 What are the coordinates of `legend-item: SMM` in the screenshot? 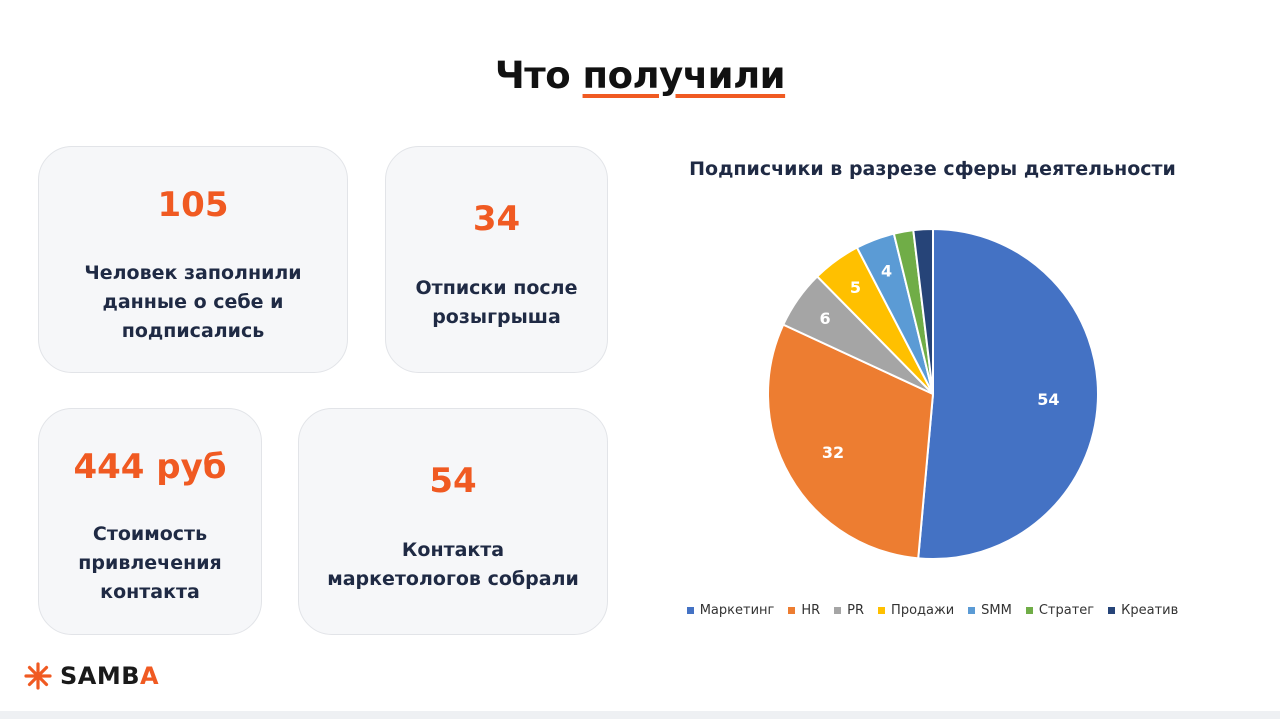 It's located at (990, 610).